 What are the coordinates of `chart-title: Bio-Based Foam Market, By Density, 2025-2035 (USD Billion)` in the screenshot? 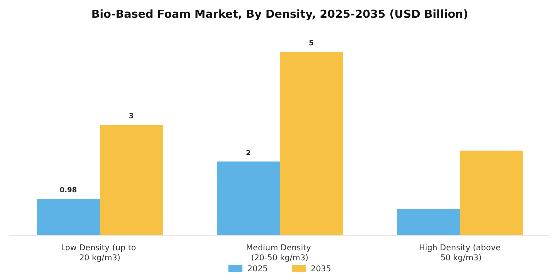 It's located at (280, 14).